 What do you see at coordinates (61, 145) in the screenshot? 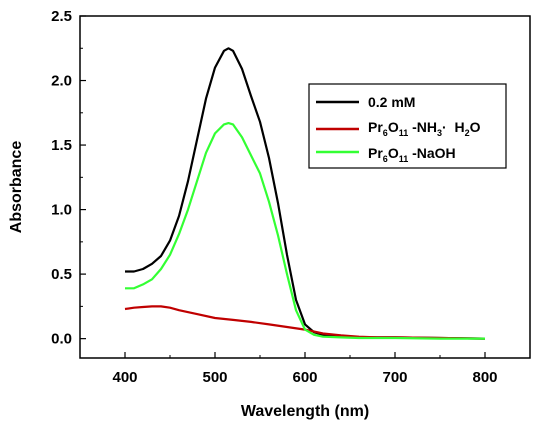
I see `y-tick-label: 1.5` at bounding box center [61, 145].